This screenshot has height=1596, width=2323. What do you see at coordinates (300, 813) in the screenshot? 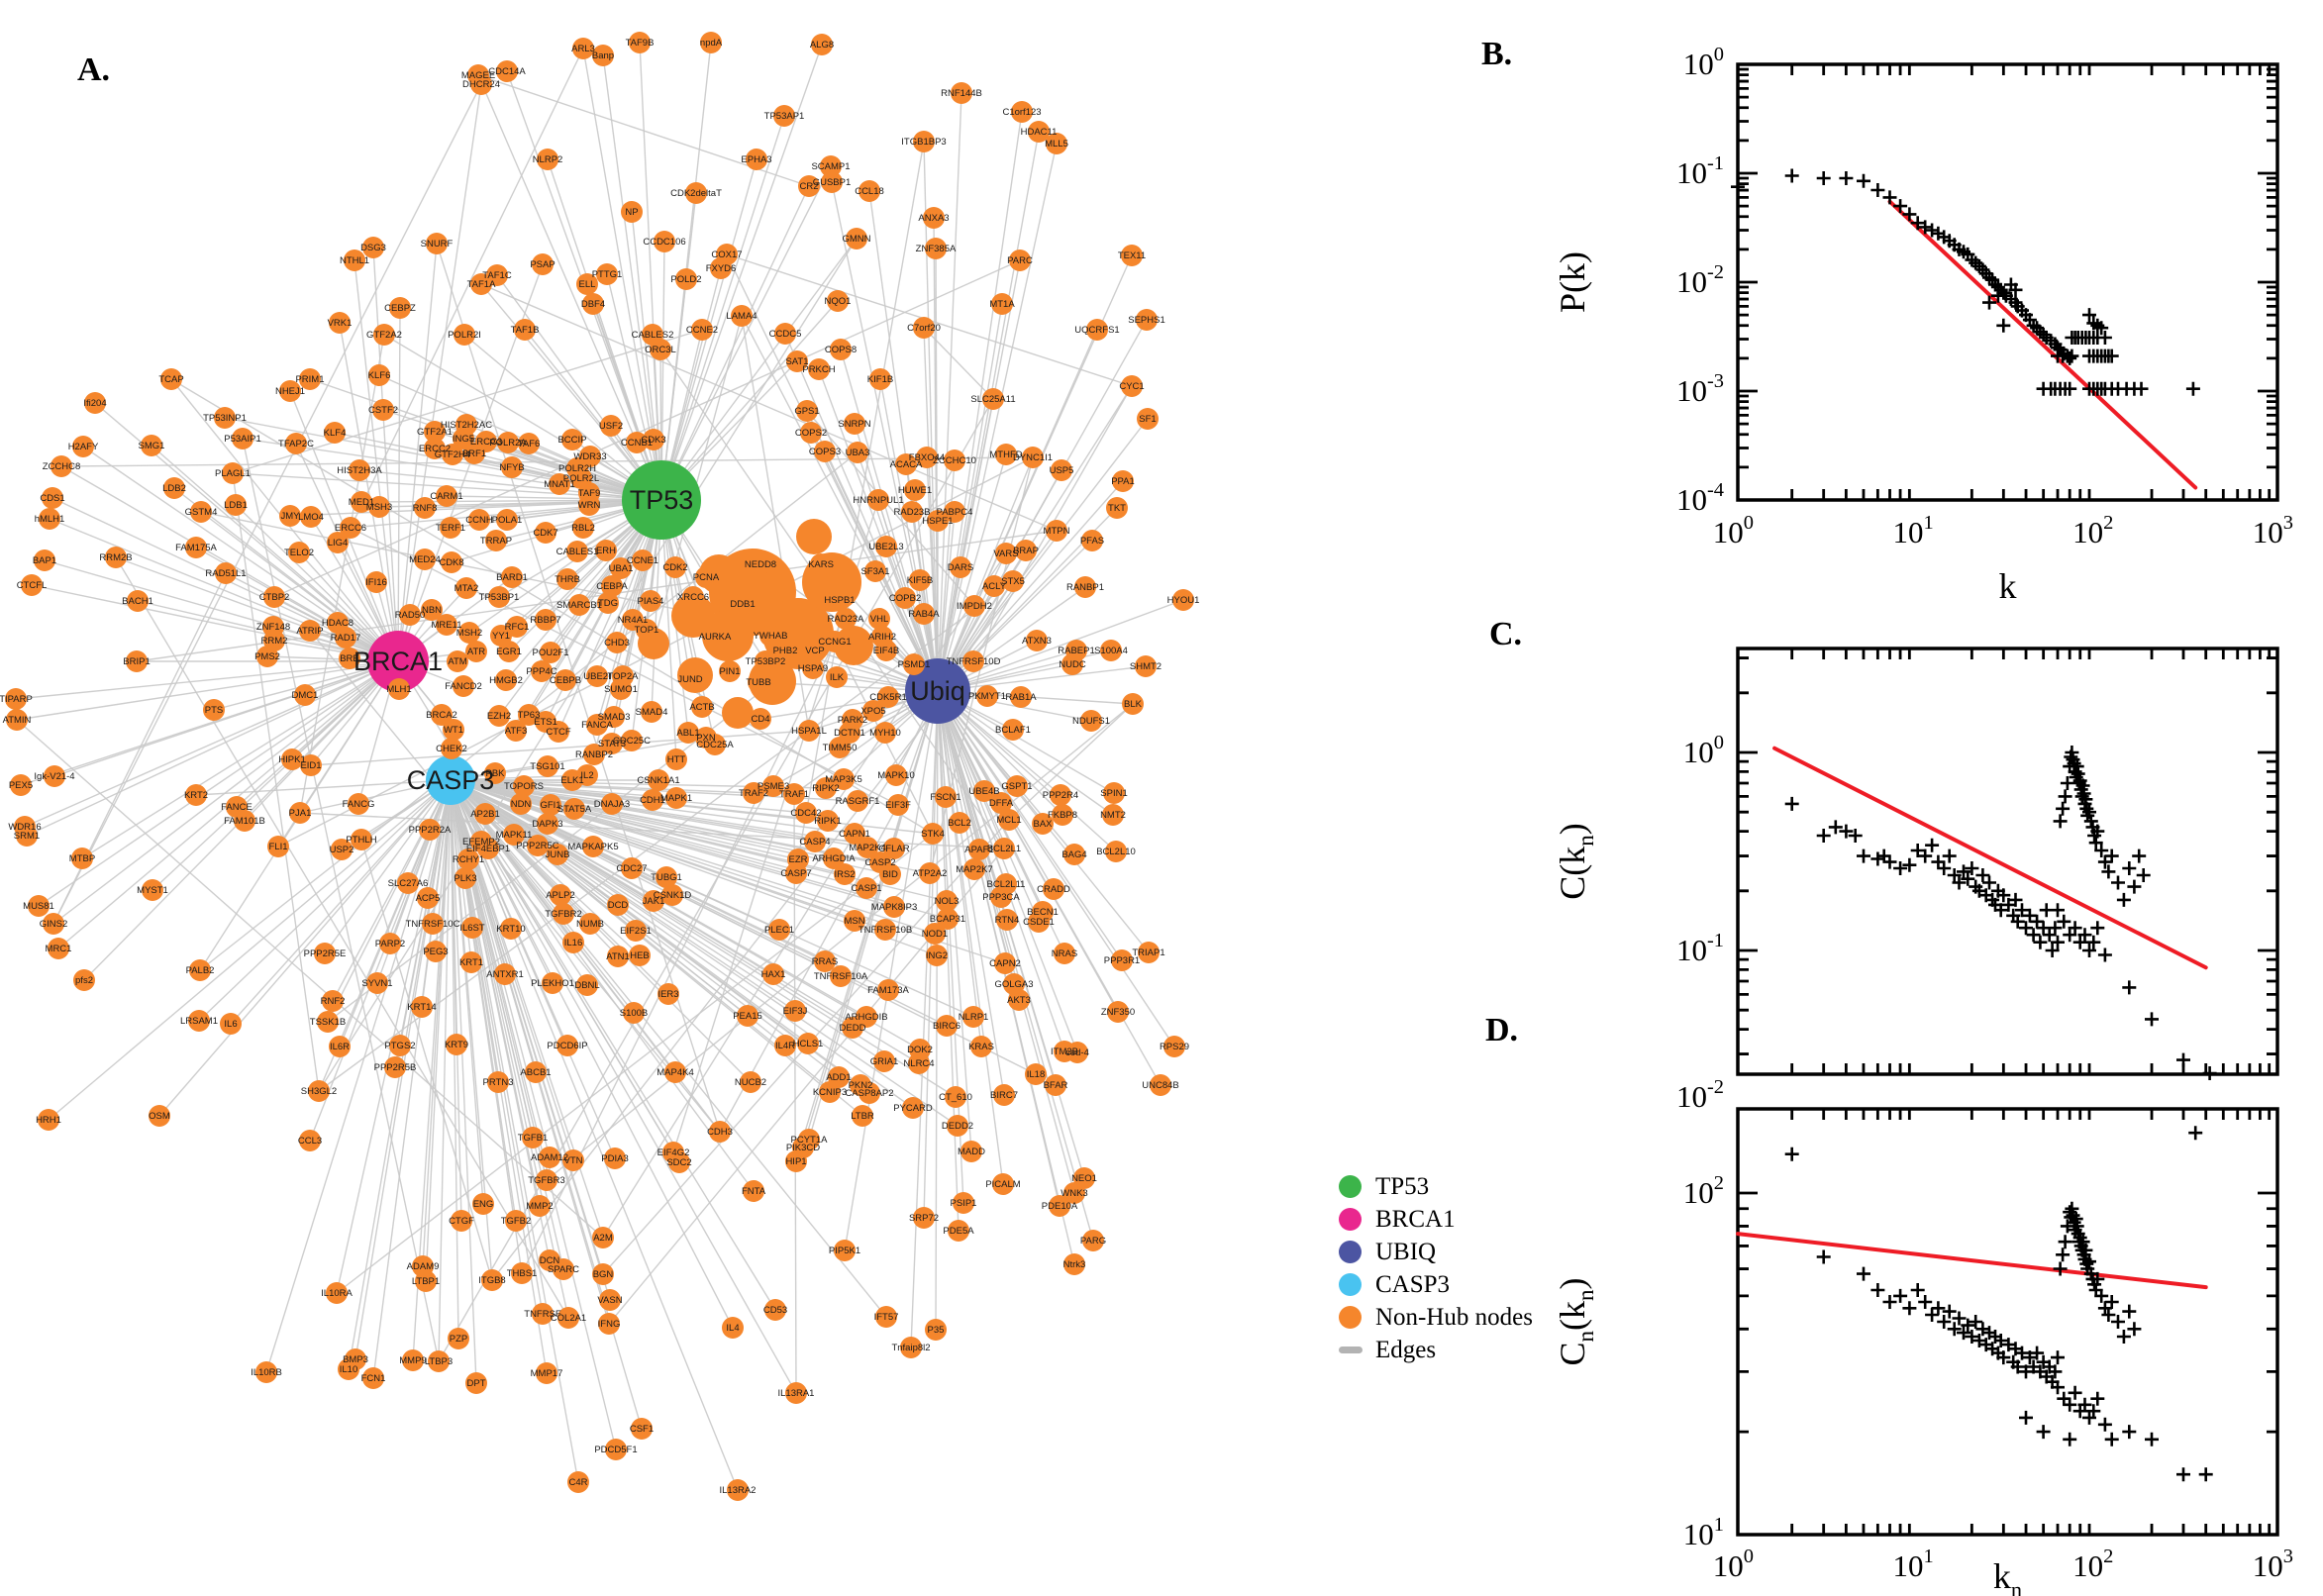
I see `node-PJA1` at bounding box center [300, 813].